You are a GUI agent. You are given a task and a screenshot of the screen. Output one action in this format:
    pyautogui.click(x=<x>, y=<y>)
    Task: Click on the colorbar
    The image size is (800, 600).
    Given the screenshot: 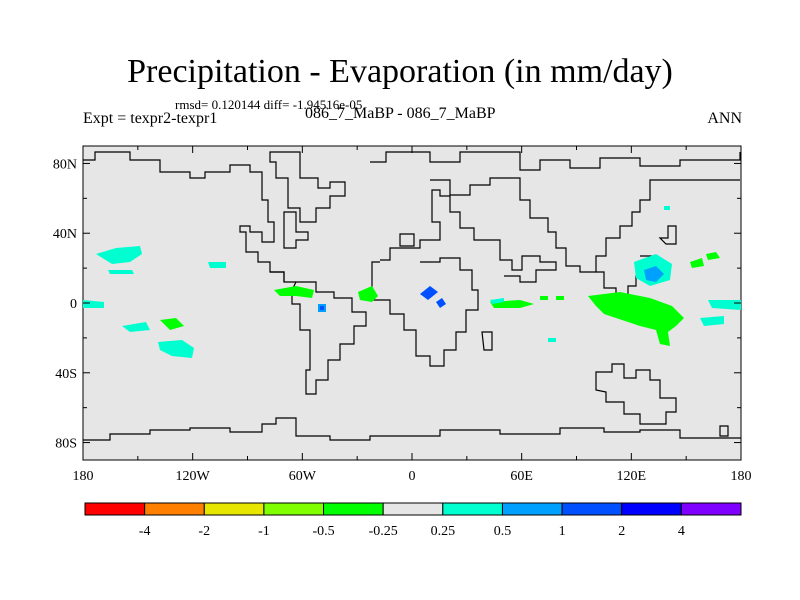 What is the action you would take?
    pyautogui.click(x=413, y=509)
    